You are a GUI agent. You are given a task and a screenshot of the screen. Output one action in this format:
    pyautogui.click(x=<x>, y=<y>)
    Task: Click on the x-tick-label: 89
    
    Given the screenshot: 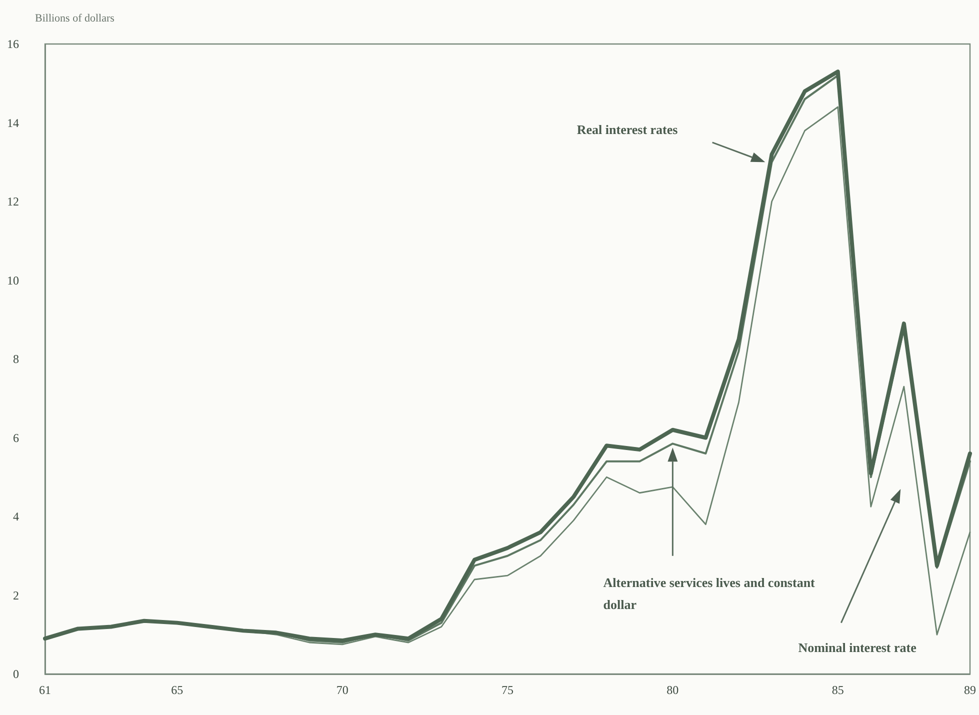 What is the action you would take?
    pyautogui.click(x=970, y=690)
    